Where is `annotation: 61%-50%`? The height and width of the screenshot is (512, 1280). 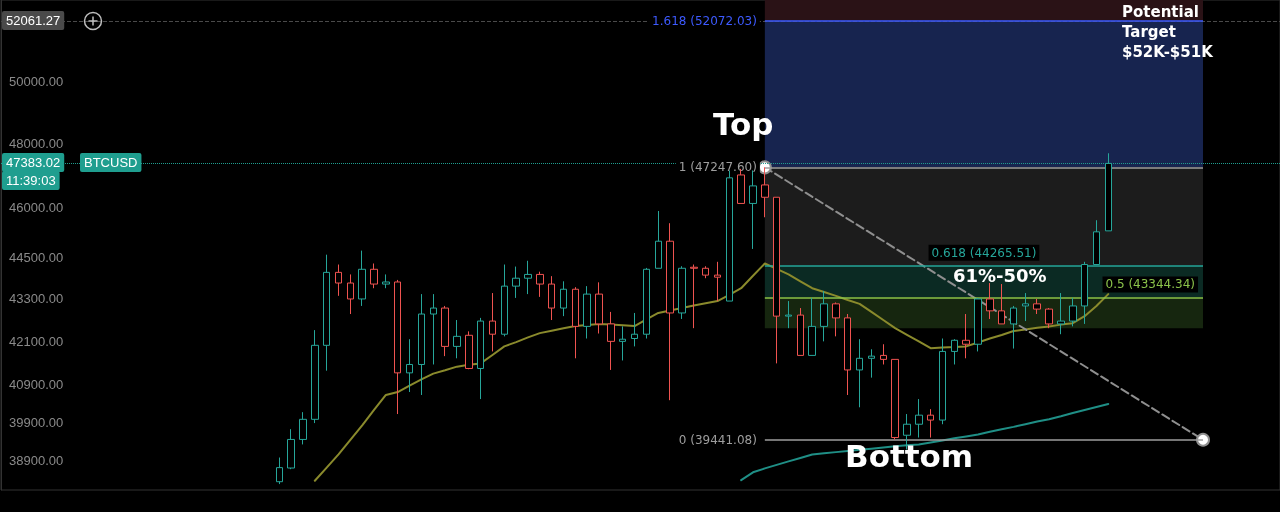 annotation: 61%-50% is located at coordinates (1000, 275).